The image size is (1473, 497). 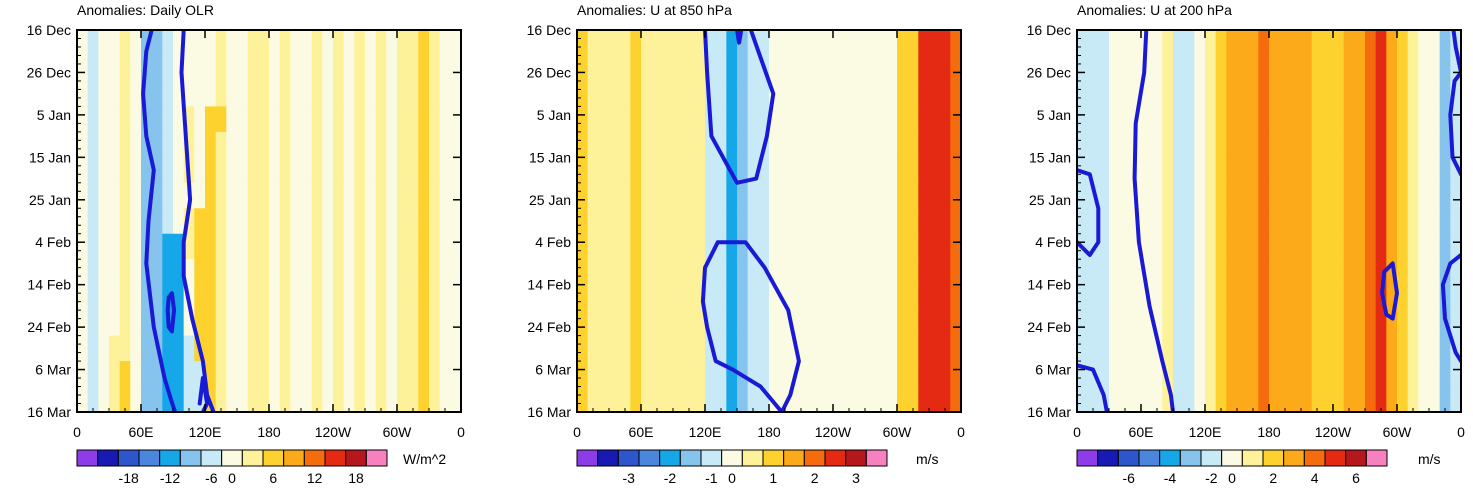 I want to click on colorbar-label: 4, so click(x=1315, y=478).